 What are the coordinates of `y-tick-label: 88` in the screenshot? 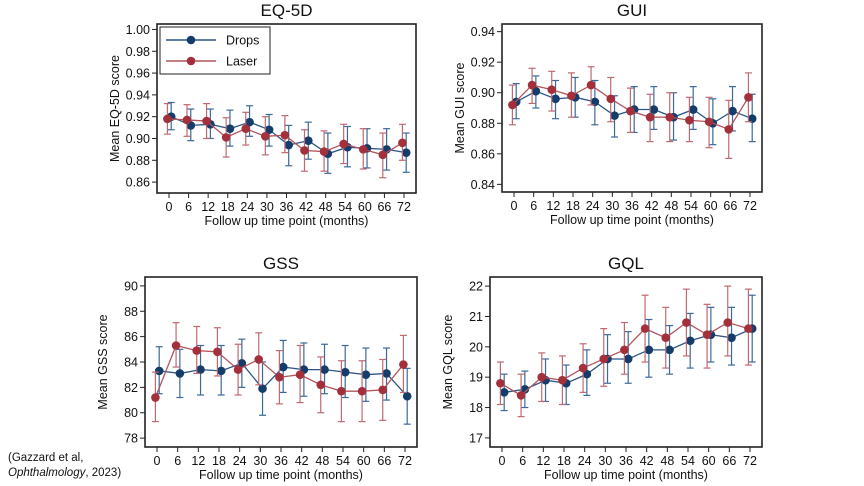 It's located at (131, 312).